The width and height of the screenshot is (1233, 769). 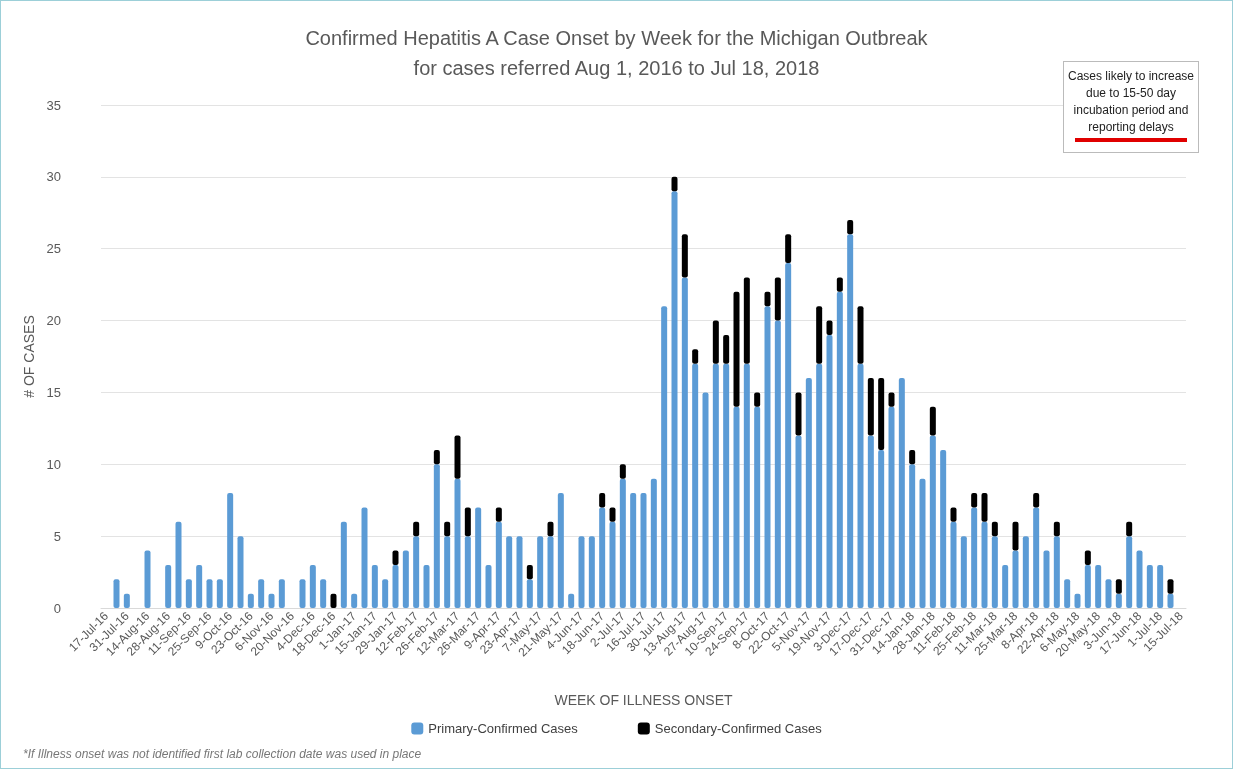 I want to click on x-axis-title: WEEK OF ILLNESS ONSET, so click(x=644, y=700).